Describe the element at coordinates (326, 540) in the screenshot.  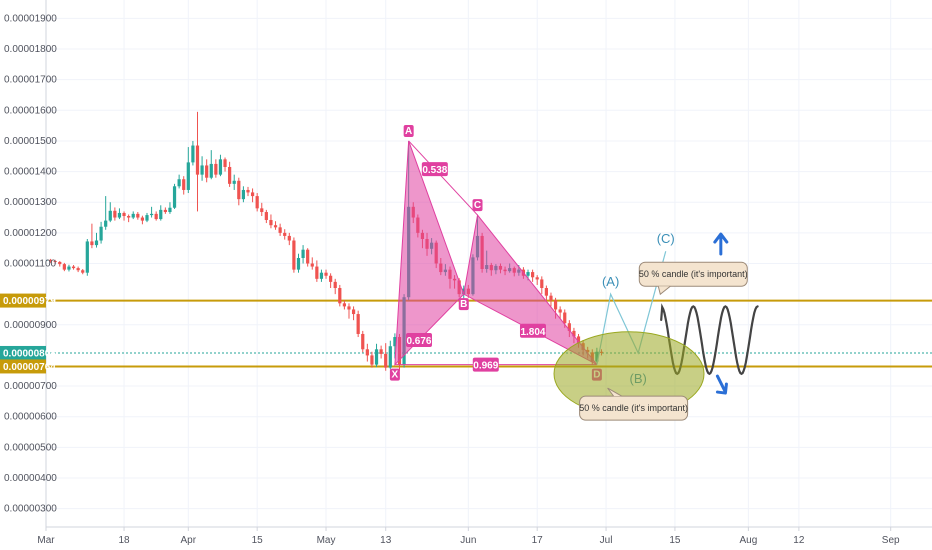
I see `time-tick-label: May` at that location.